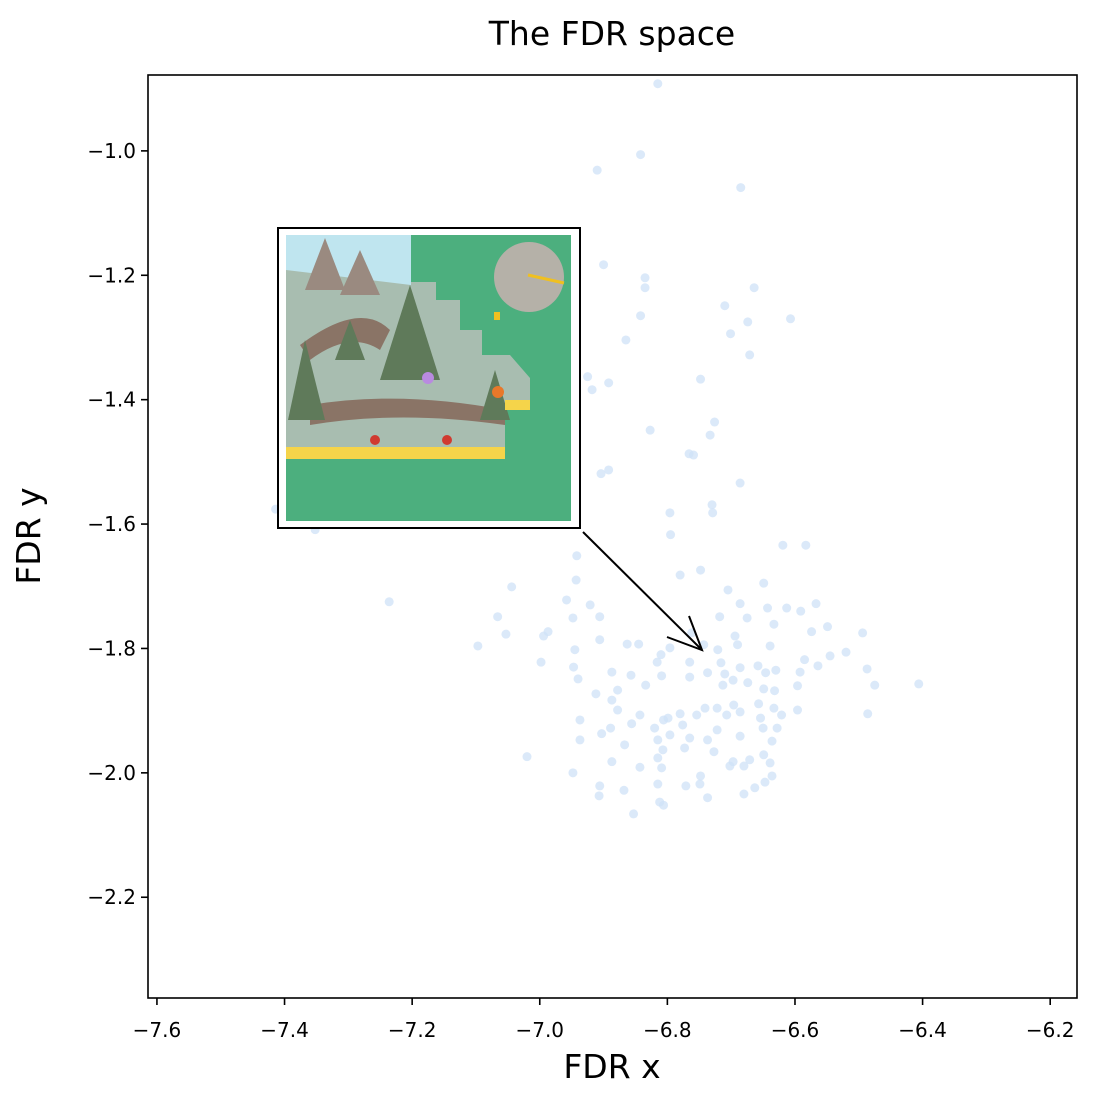 Image resolution: width=1100 pixels, height=1104 pixels. What do you see at coordinates (611, 1066) in the screenshot?
I see `x-axis-label: FDR x` at bounding box center [611, 1066].